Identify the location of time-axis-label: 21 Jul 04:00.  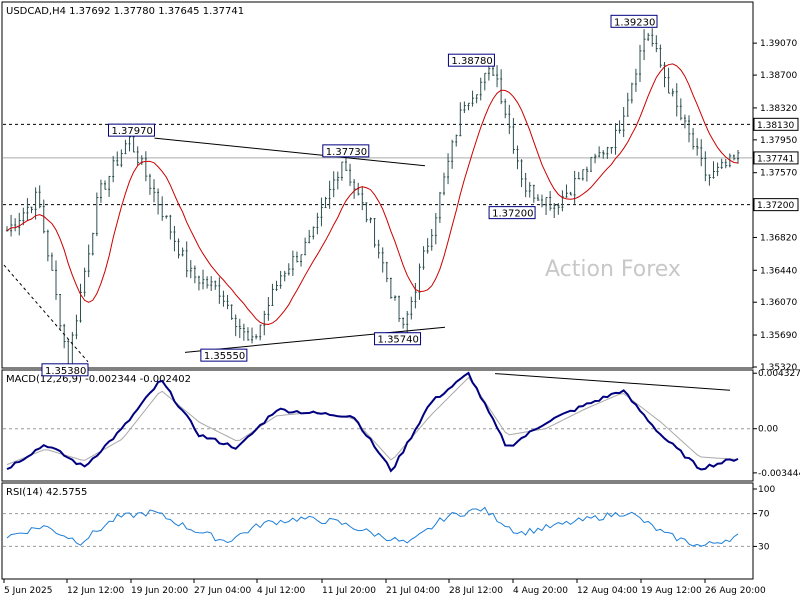
(413, 591).